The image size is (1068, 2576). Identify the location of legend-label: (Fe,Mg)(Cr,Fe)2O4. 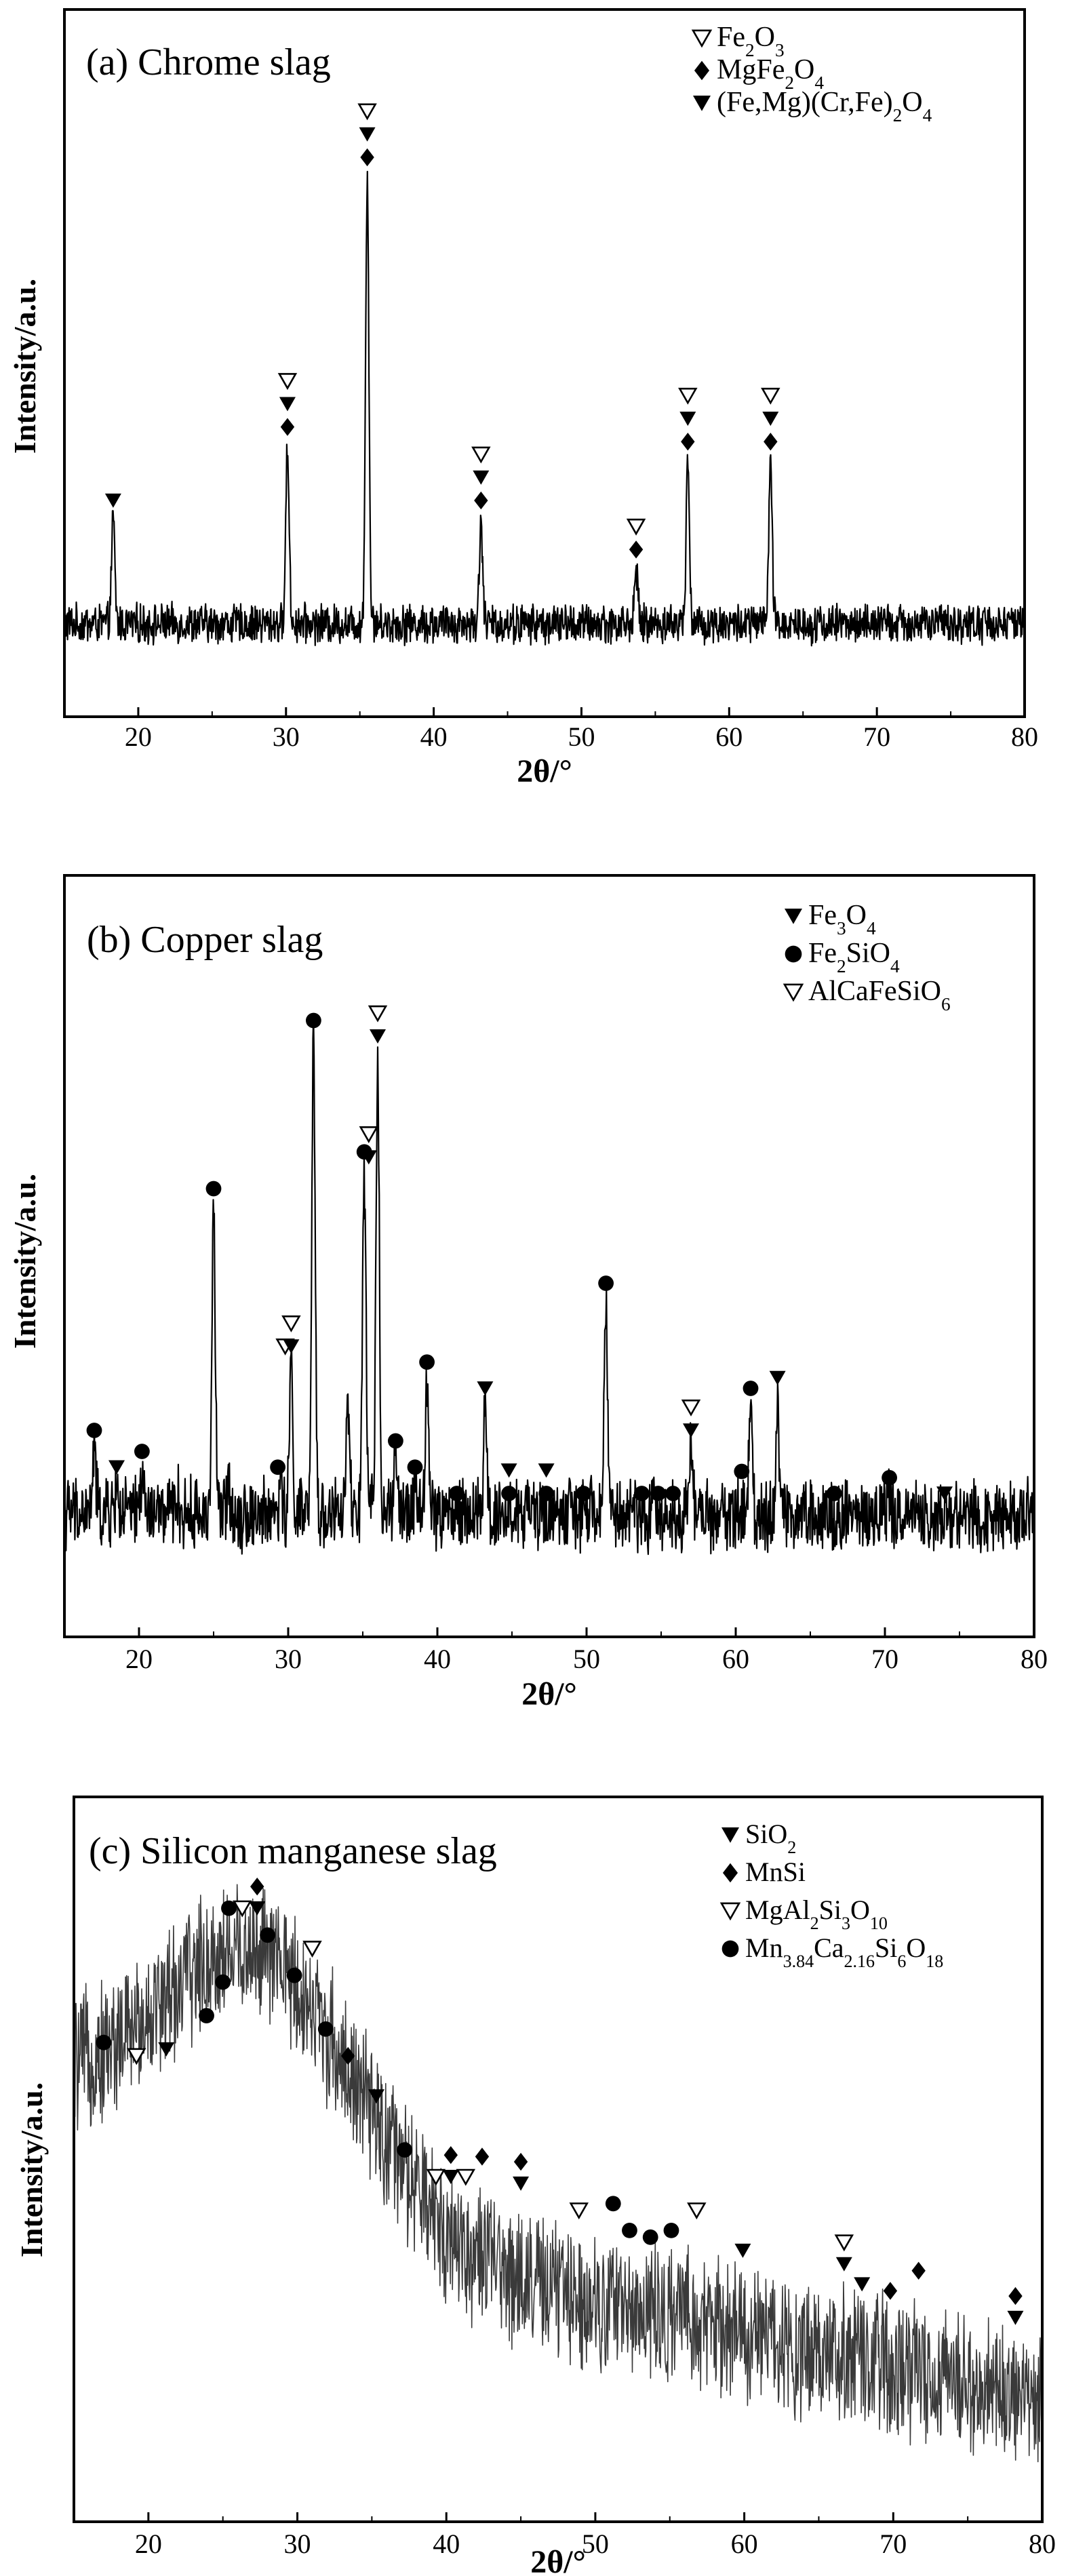
(824, 106).